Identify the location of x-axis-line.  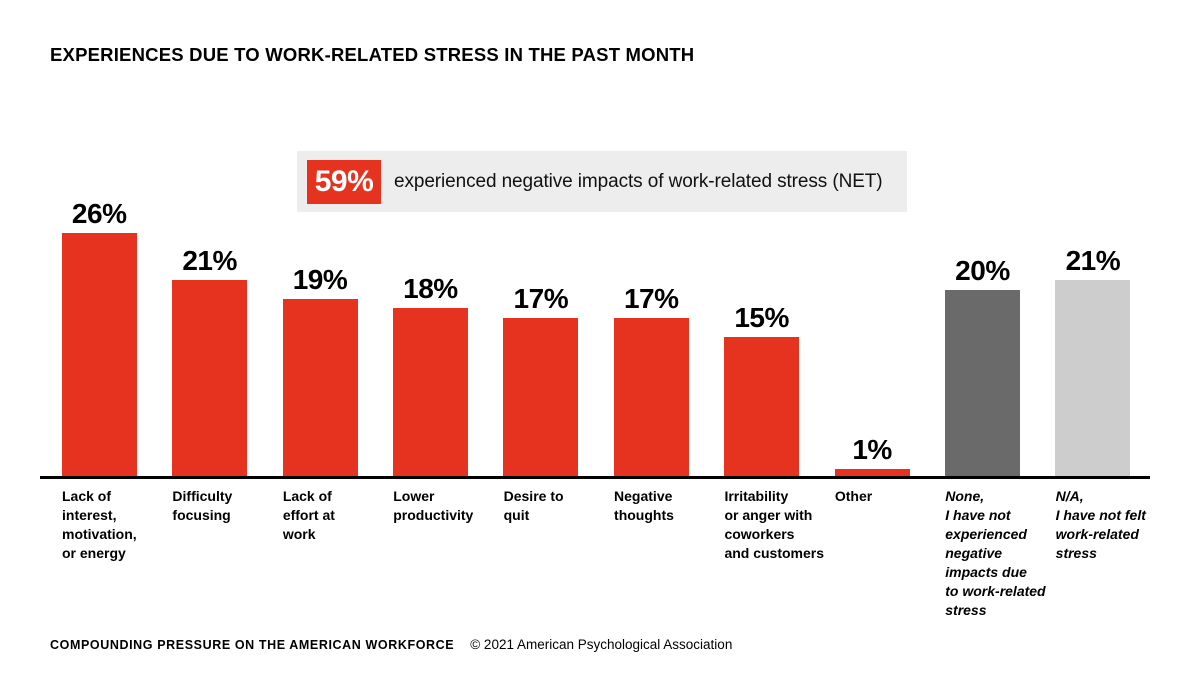
(595, 477).